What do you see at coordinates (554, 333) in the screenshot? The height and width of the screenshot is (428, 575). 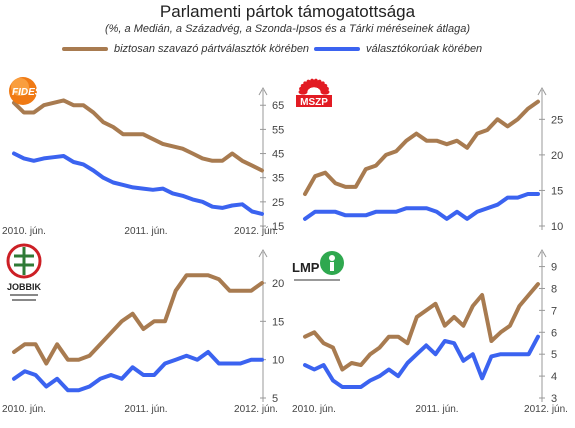 I see `y-tick-label: 6` at bounding box center [554, 333].